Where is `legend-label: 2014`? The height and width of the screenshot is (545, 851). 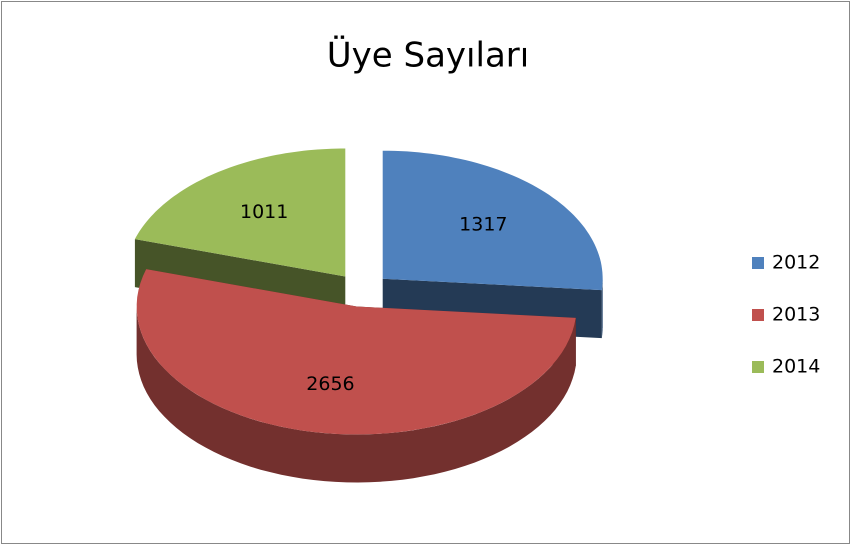 legend-label: 2014 is located at coordinates (796, 367).